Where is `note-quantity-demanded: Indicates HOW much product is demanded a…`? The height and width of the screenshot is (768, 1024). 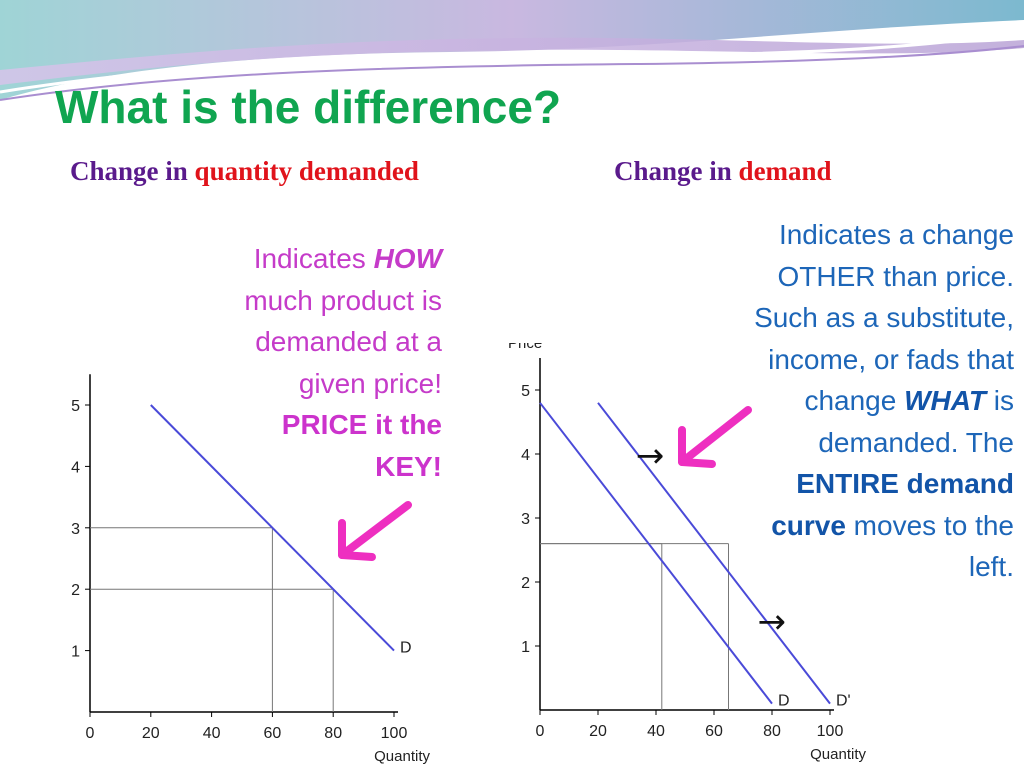 note-quantity-demanded: Indicates HOW much product is demanded a… is located at coordinates (307, 362).